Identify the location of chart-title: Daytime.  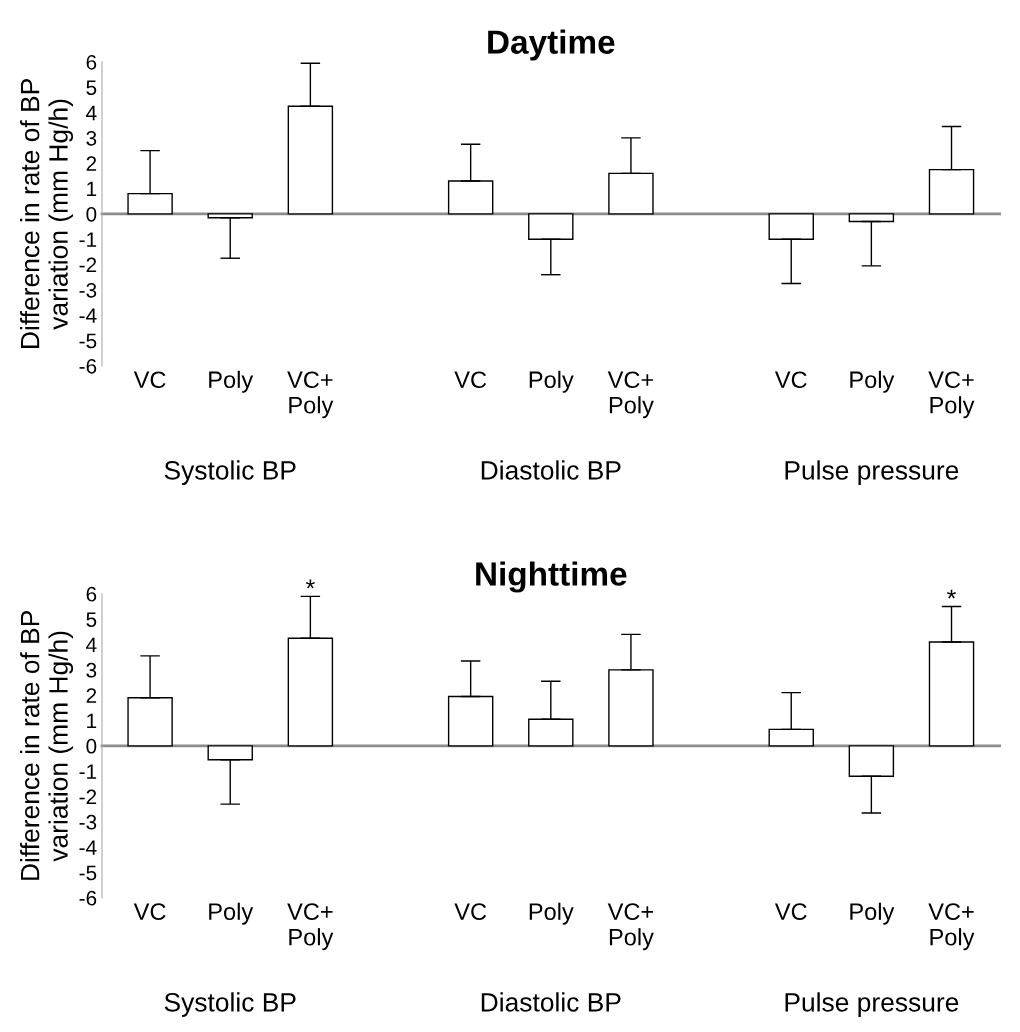
(551, 45).